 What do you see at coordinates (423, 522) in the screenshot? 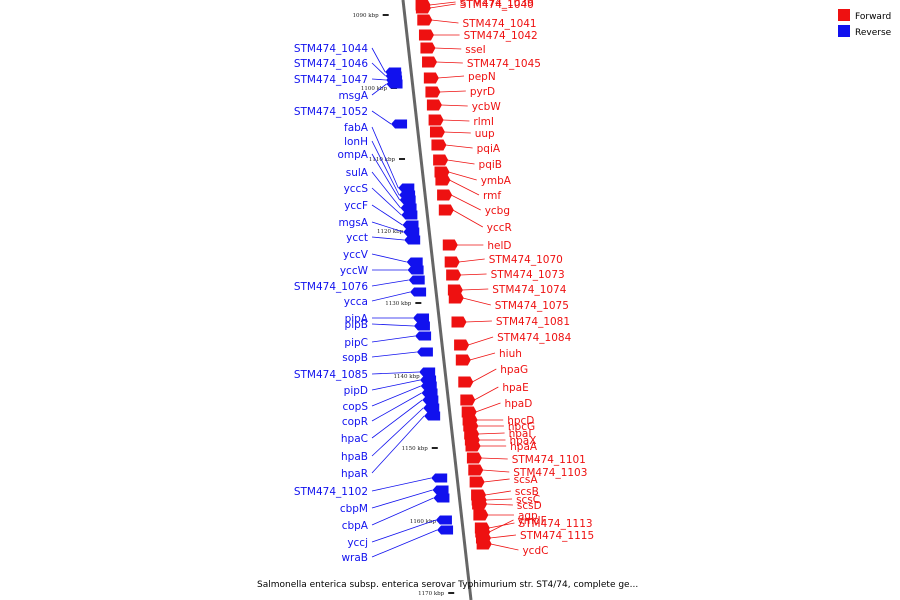
I see `tick-label: 1160 kbp` at bounding box center [423, 522].